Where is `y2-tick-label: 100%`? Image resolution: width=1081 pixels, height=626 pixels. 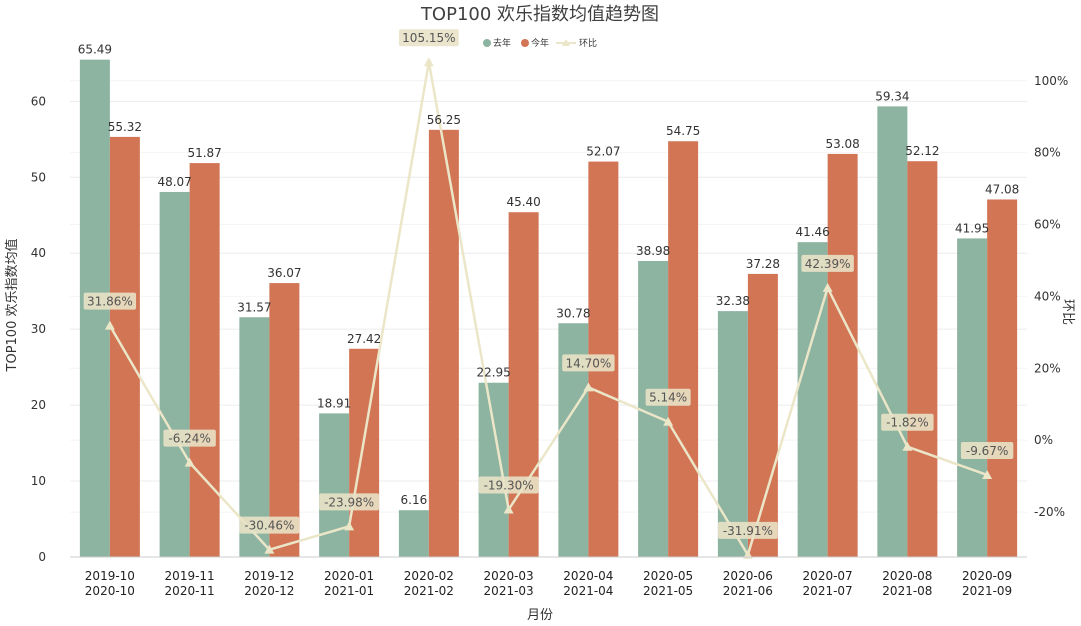
y2-tick-label: 100% is located at coordinates (1051, 81).